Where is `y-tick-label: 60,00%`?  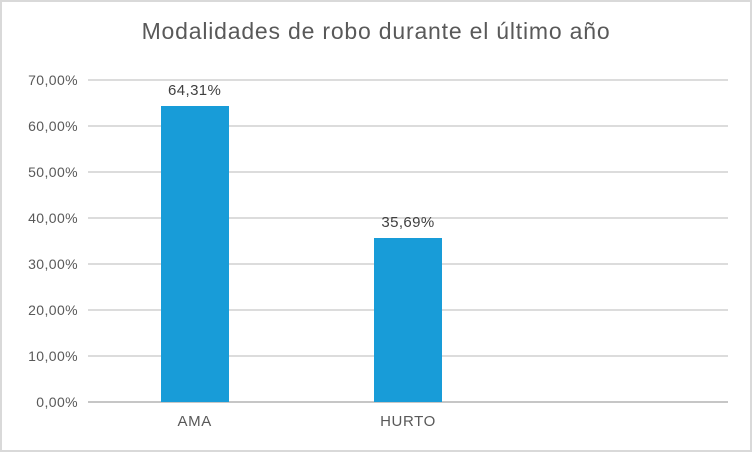 y-tick-label: 60,00% is located at coordinates (53, 126).